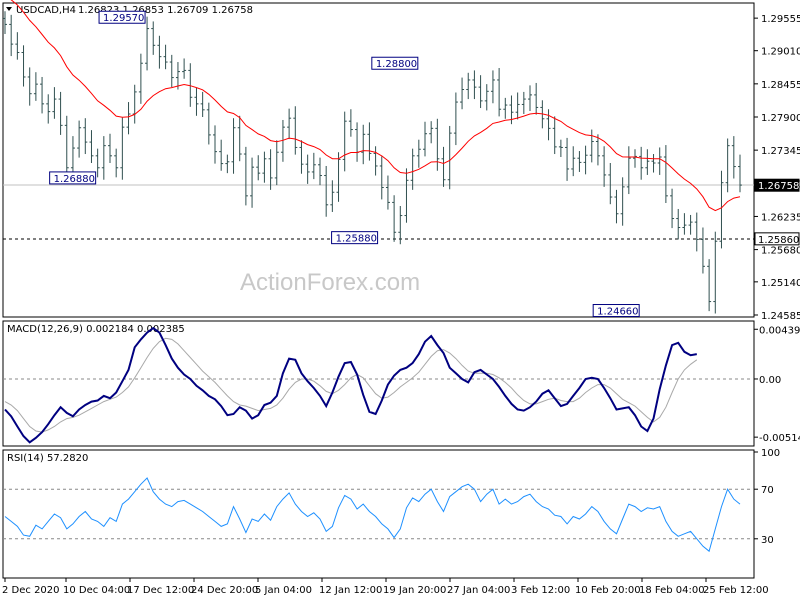  What do you see at coordinates (540, 590) in the screenshot?
I see `x-tick-label: 3 Feb 12:00` at bounding box center [540, 590].